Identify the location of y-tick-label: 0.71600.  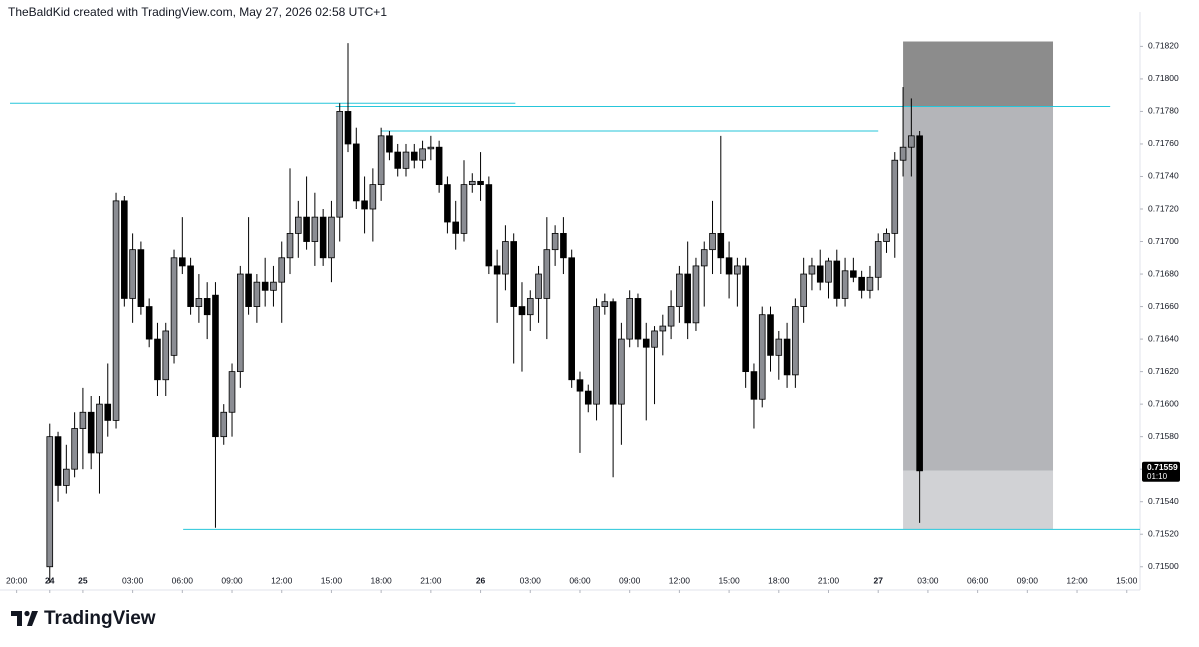
(1163, 403).